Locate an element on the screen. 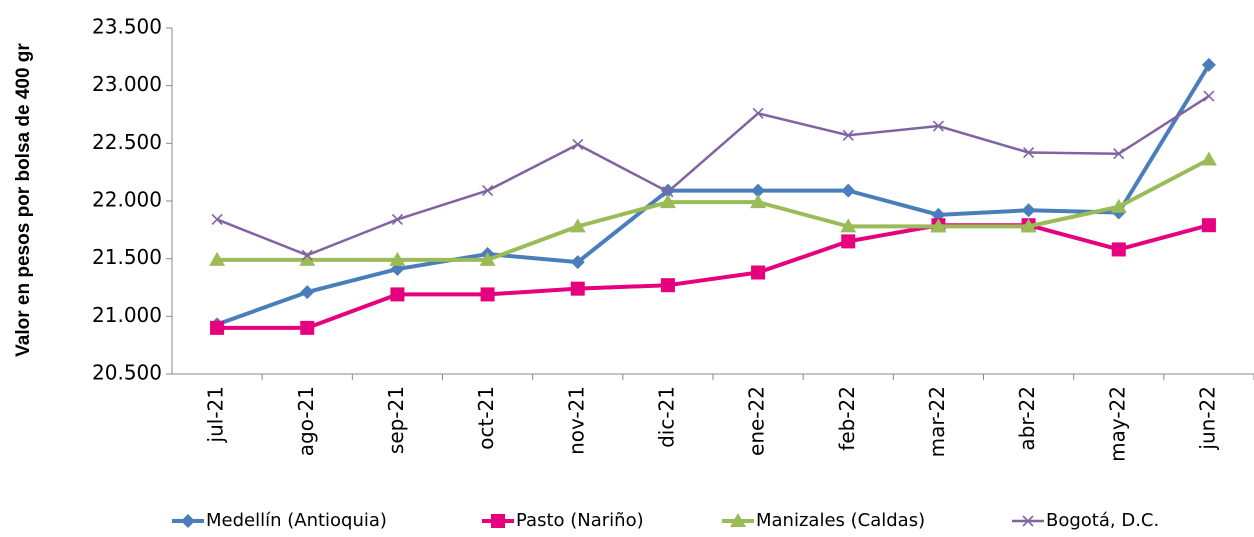  legend-item: Pasto (Nariño) is located at coordinates (563, 520).